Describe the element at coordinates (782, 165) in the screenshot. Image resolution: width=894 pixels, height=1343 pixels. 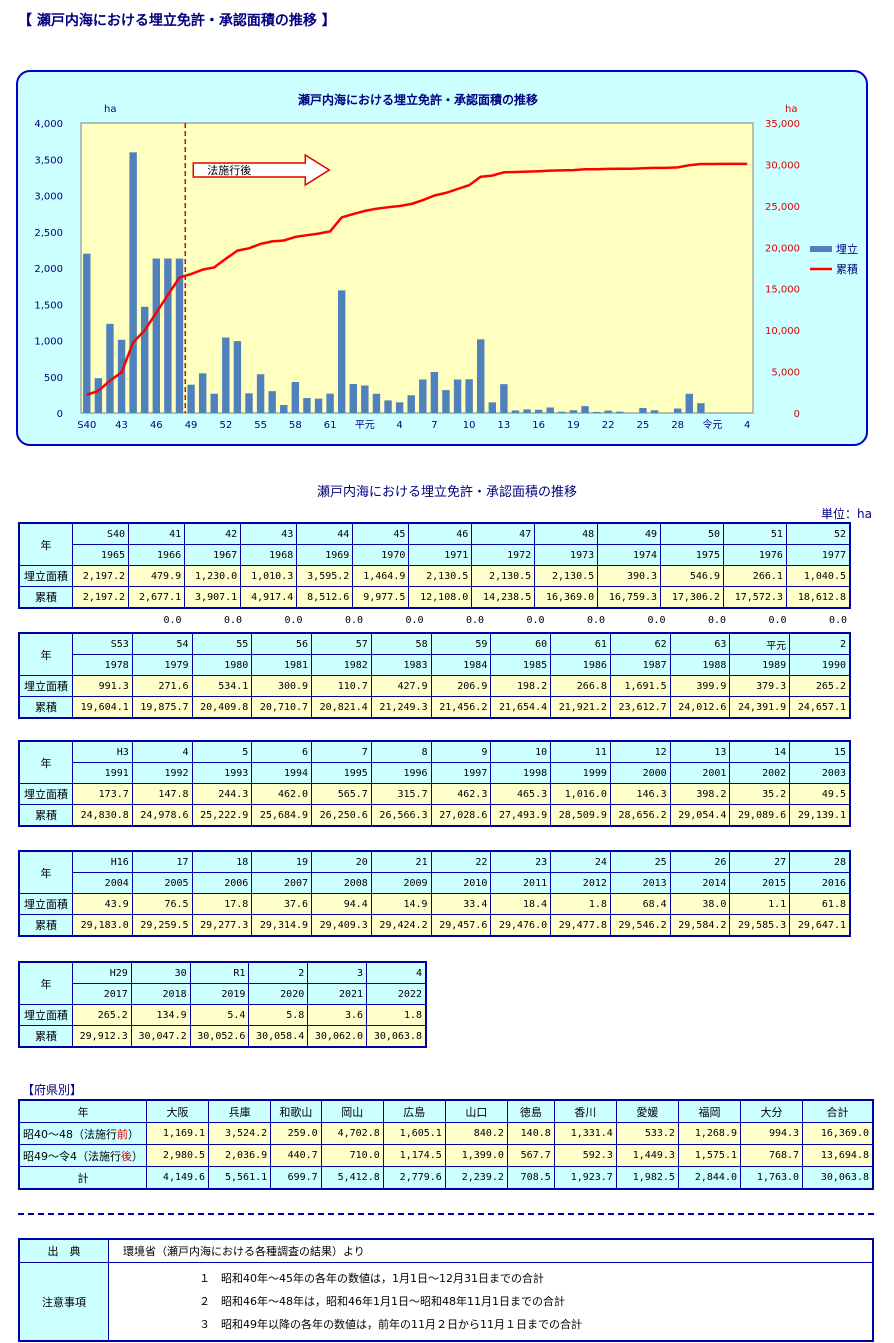
I see `right-tick-label: 30,000` at that location.